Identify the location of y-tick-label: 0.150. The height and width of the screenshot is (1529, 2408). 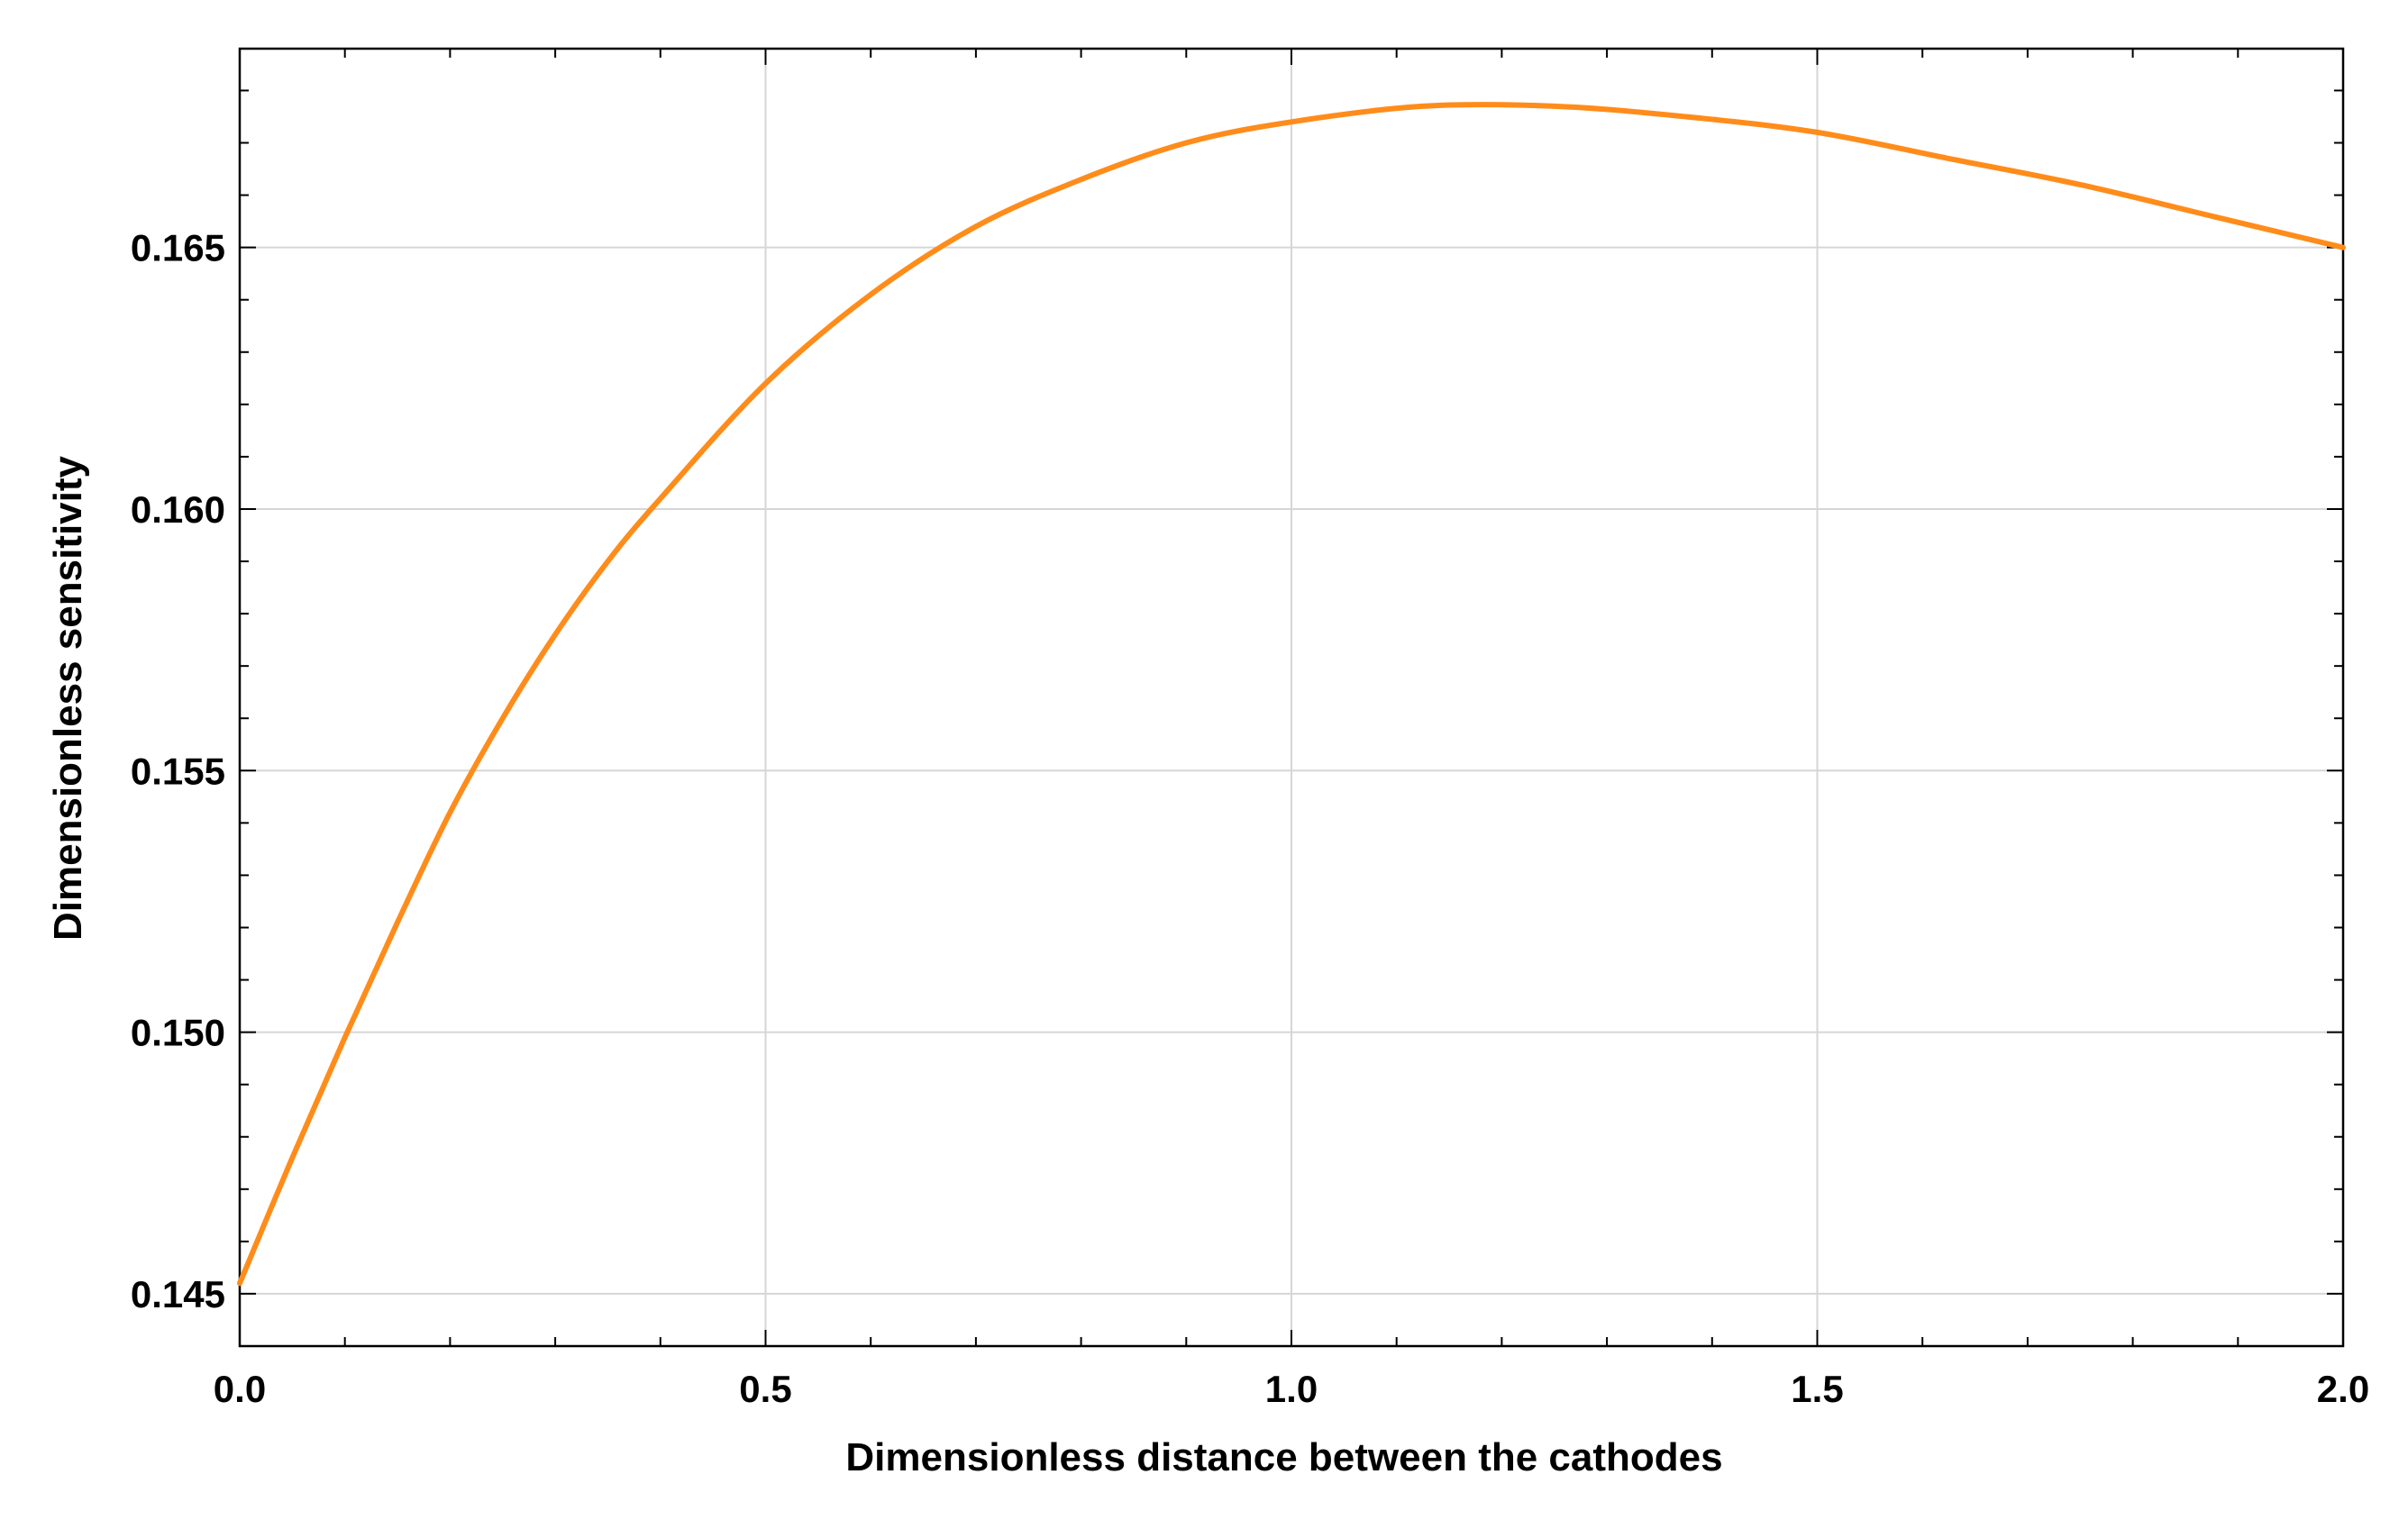
(178, 1033).